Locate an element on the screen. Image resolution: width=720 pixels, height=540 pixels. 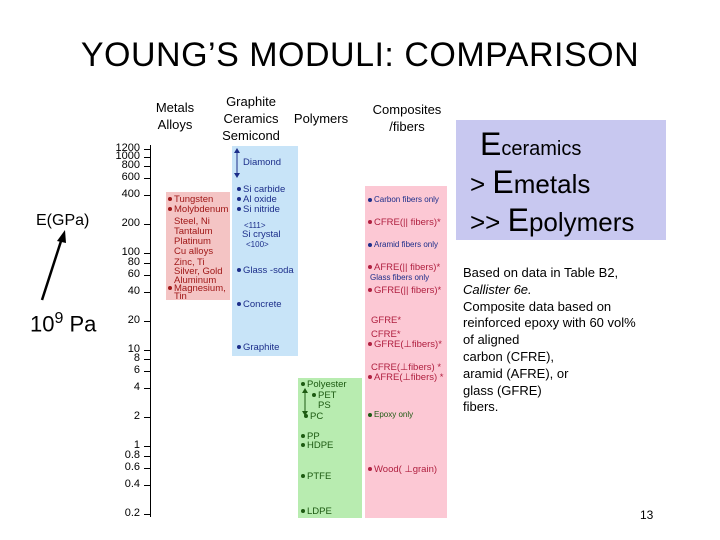
composite-cfre-perp: CFRE(⊥fibers) * is located at coordinates (406, 368).